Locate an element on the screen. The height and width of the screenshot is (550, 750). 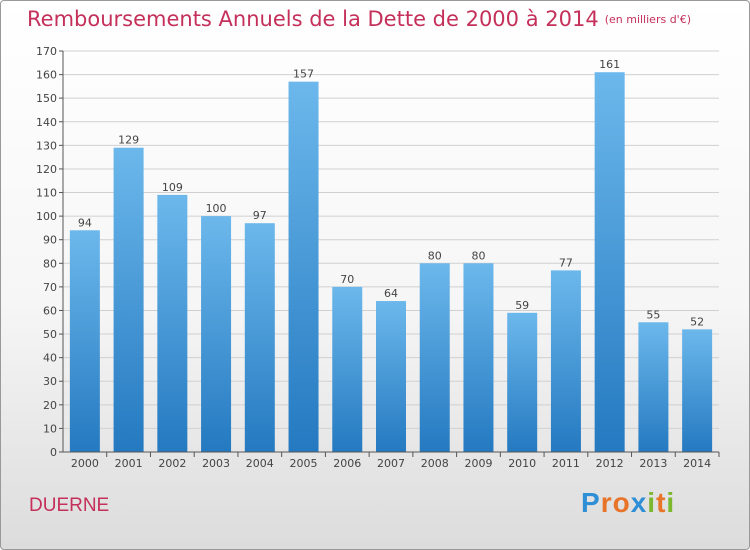
data-label: 161 is located at coordinates (609, 64).